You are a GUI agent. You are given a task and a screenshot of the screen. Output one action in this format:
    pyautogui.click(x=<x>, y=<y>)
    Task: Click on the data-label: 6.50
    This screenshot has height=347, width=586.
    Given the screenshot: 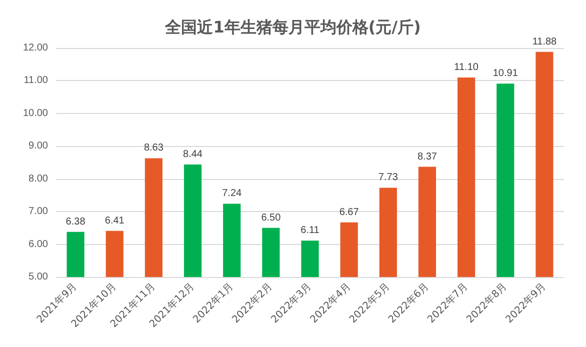 What is the action you would take?
    pyautogui.click(x=271, y=218)
    